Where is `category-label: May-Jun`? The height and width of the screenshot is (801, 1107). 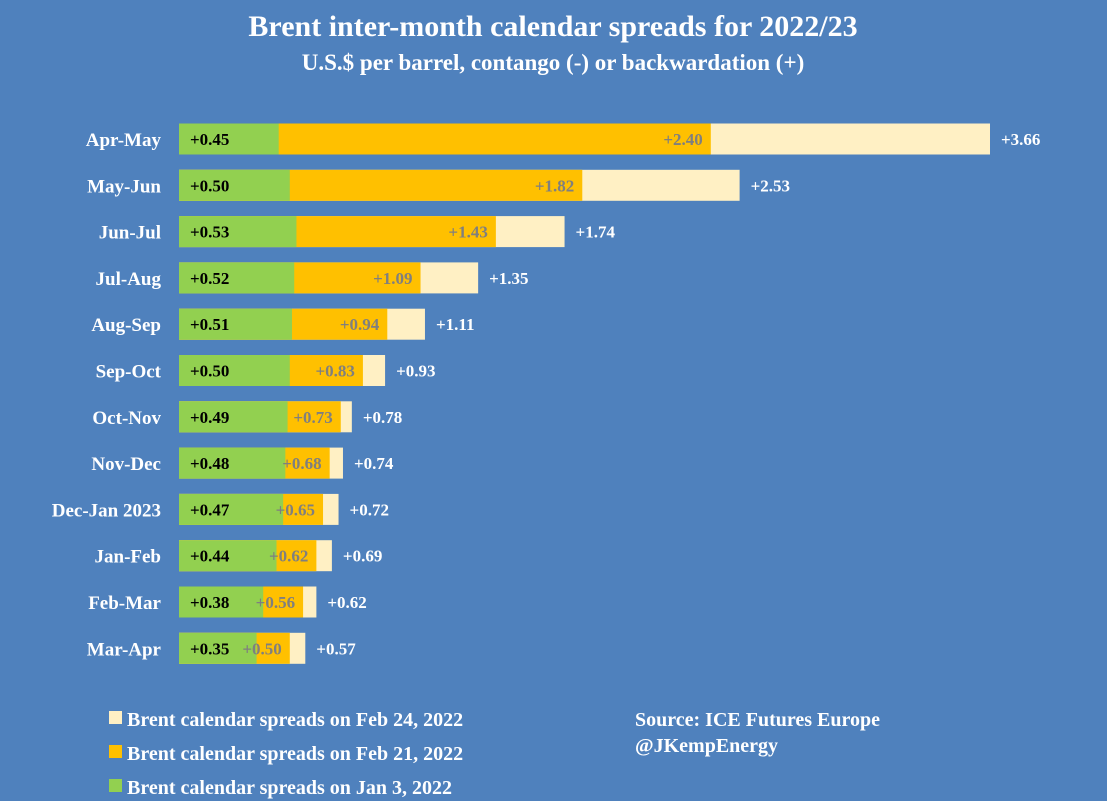 category-label: May-Jun is located at coordinates (124, 186).